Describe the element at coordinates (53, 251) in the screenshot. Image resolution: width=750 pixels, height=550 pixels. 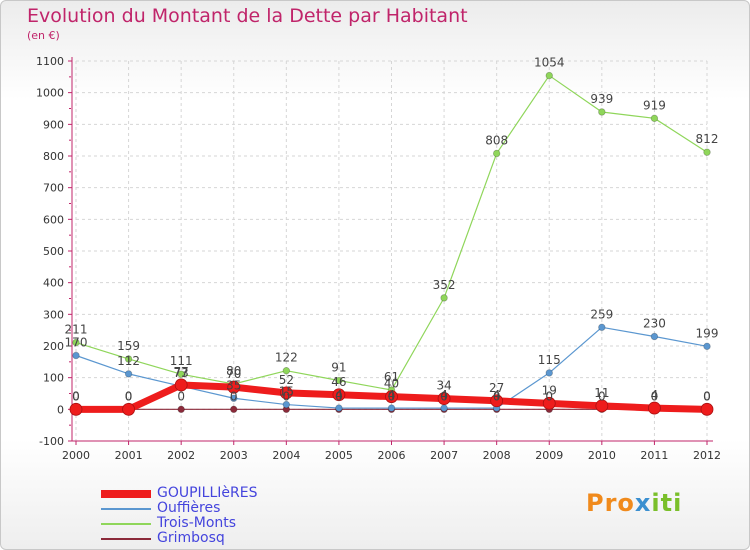
I see `y-tick-label: 500` at that location.